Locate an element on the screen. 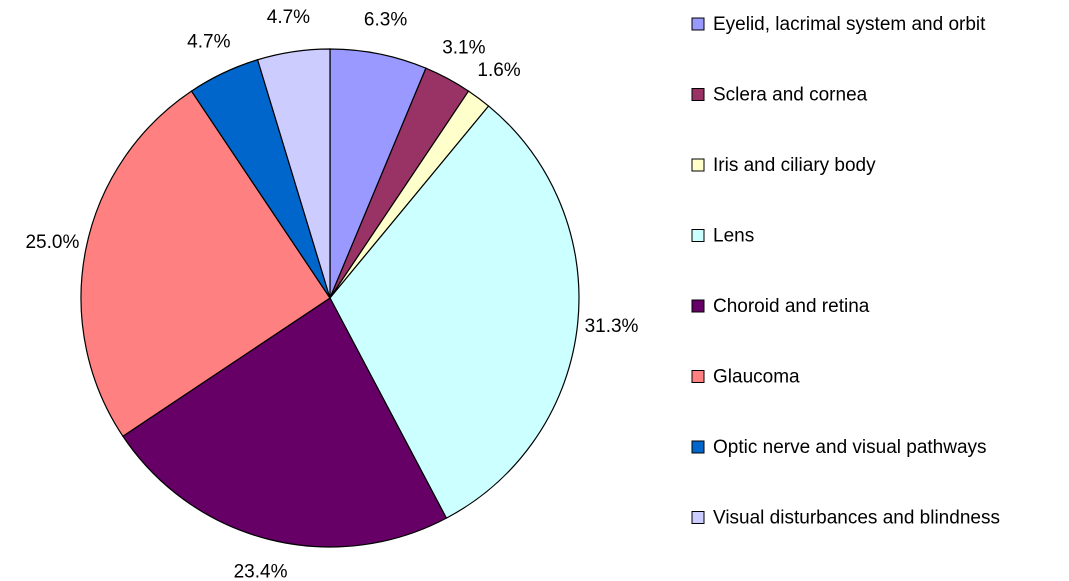 The height and width of the screenshot is (581, 1069). legend-label: Glaucoma is located at coordinates (756, 377).